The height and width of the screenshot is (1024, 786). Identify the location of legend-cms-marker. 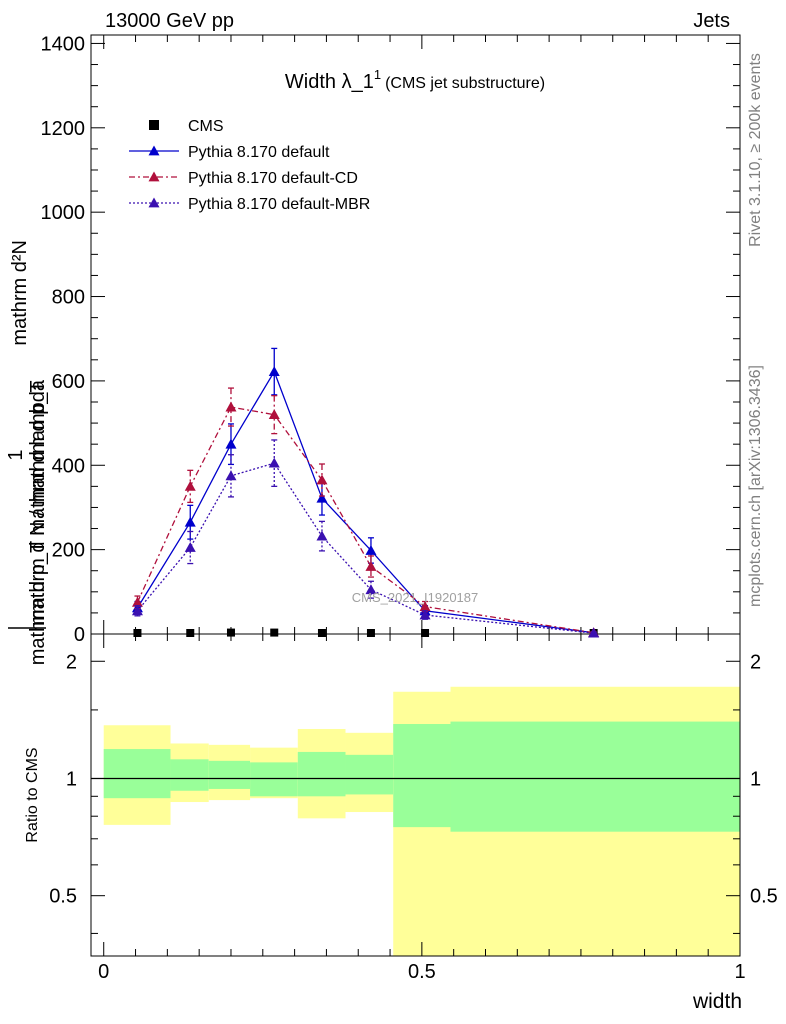
(154, 125).